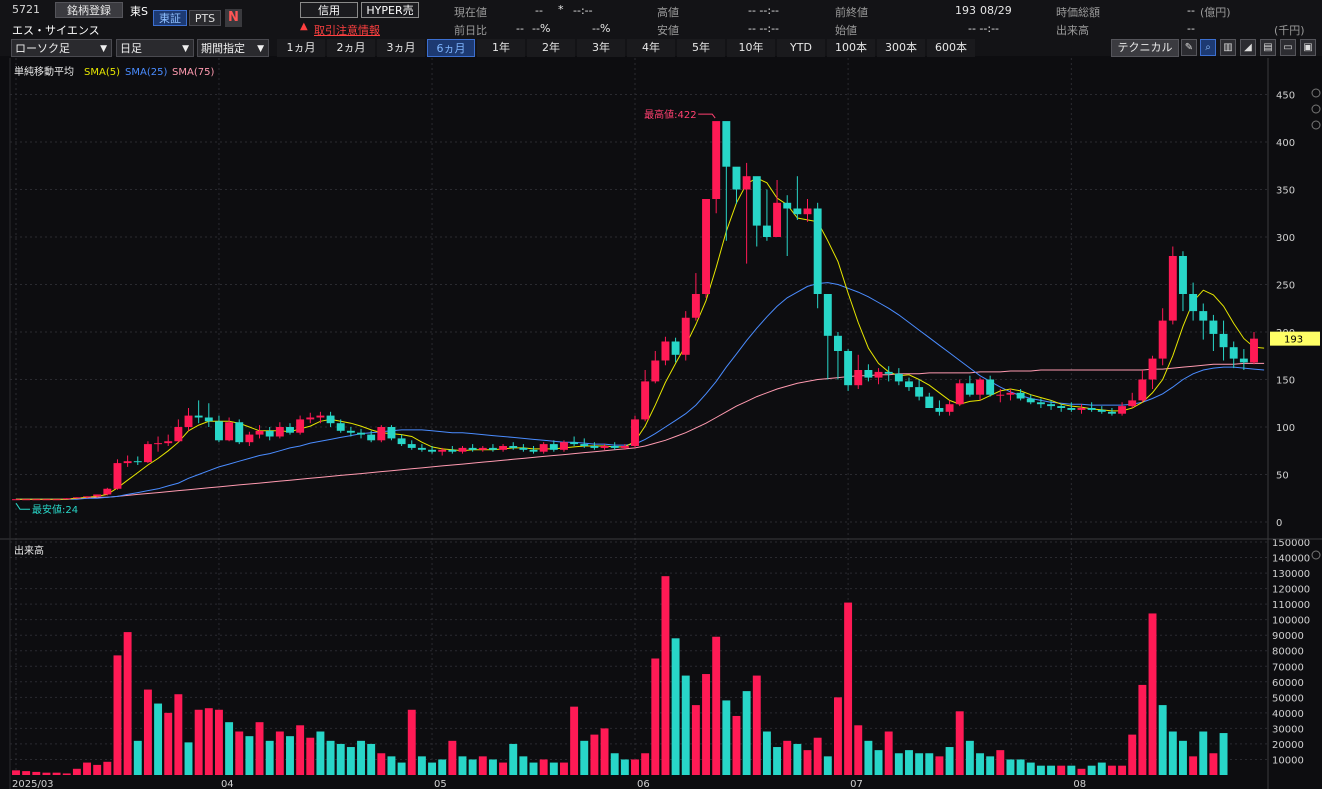  I want to click on volume-tick-label: 30000, so click(1288, 729).